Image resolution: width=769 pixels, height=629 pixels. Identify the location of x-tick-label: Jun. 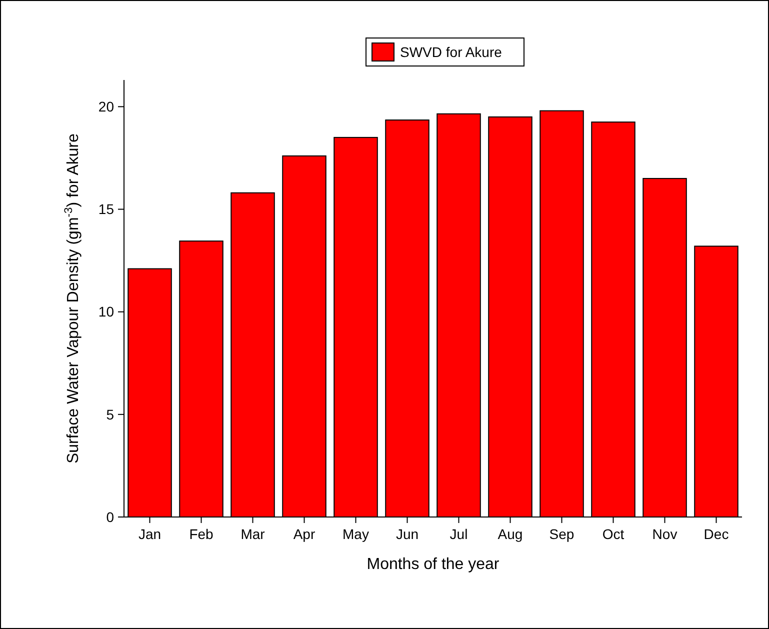
(407, 534).